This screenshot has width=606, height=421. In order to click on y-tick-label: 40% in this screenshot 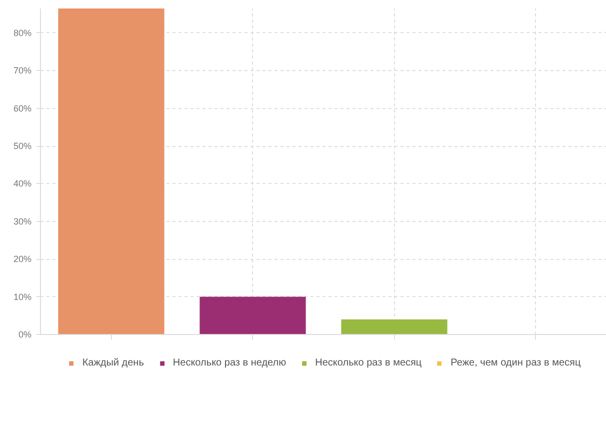, I will do `click(22, 183)`.